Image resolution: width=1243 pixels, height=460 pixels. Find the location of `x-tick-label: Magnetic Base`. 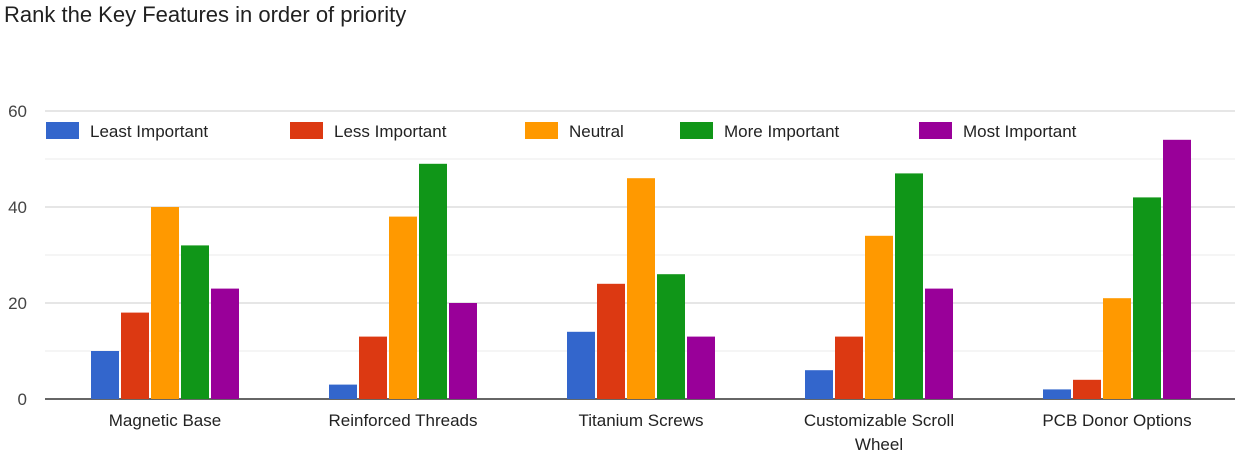

x-tick-label: Magnetic Base is located at coordinates (165, 420).